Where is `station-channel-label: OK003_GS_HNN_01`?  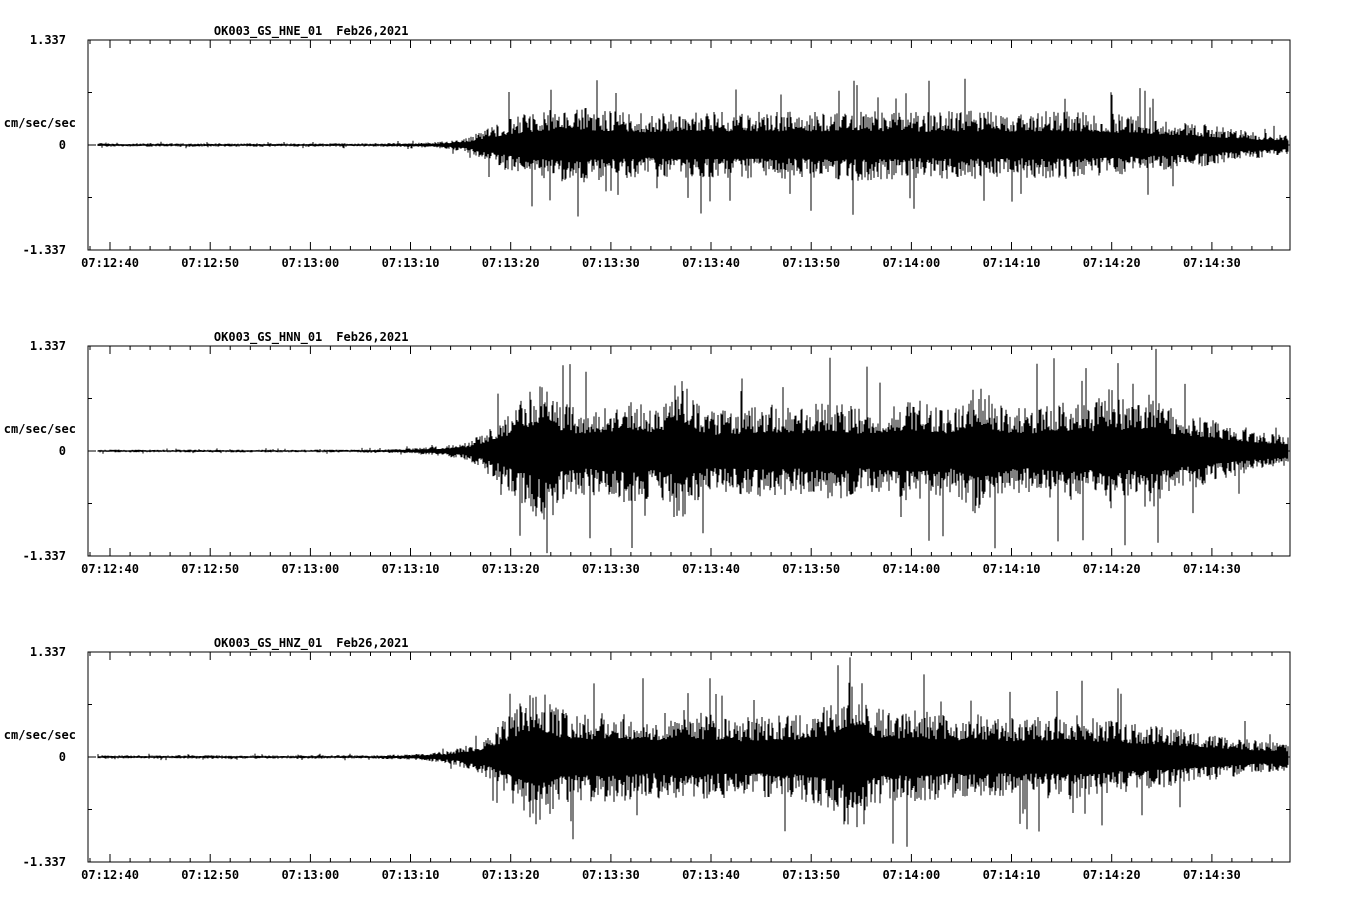 station-channel-label: OK003_GS_HNN_01 is located at coordinates (268, 337).